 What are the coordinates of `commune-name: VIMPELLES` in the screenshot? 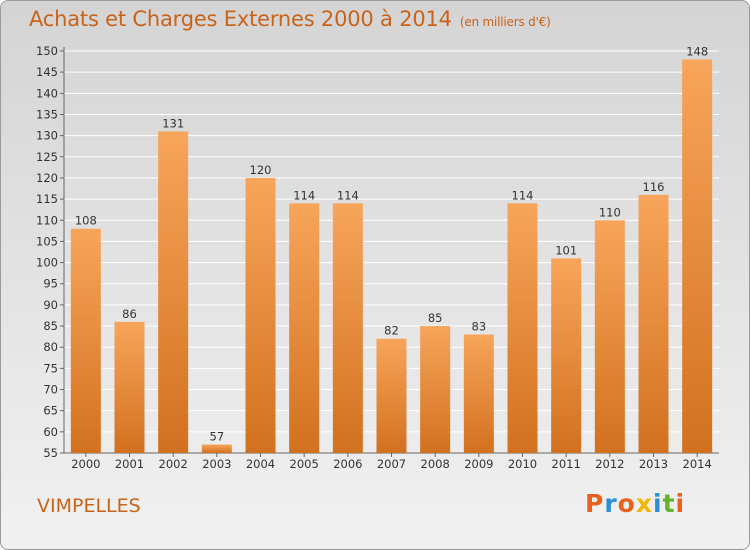 It's located at (89, 506).